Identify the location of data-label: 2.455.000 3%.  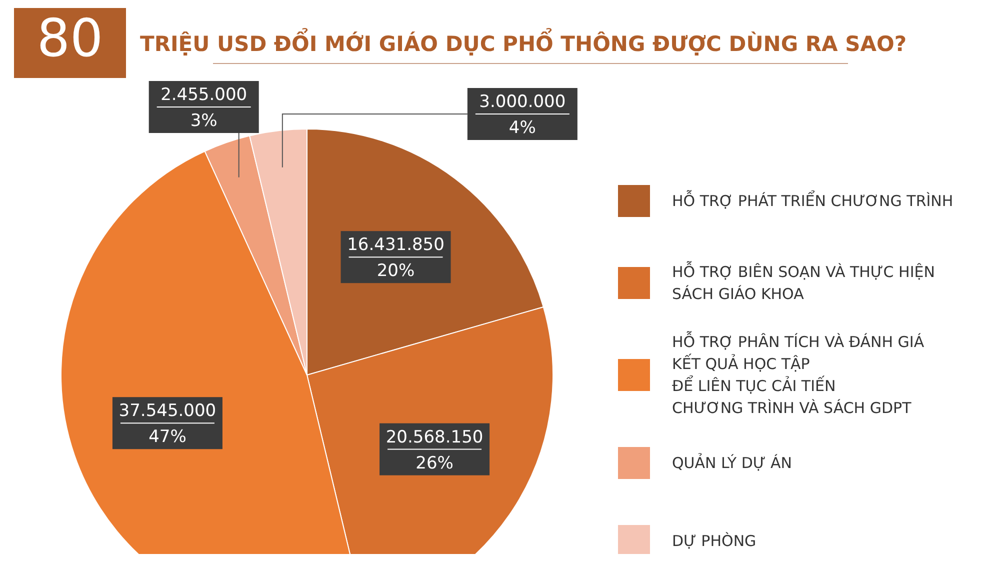
(204, 108).